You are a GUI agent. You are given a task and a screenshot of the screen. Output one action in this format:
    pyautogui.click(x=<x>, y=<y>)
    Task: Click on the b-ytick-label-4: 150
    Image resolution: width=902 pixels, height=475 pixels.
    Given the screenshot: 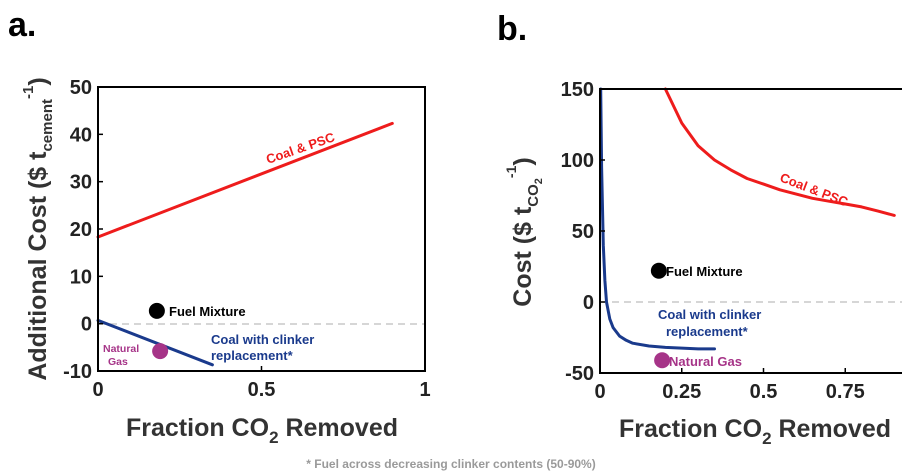 What is the action you would take?
    pyautogui.click(x=577, y=90)
    